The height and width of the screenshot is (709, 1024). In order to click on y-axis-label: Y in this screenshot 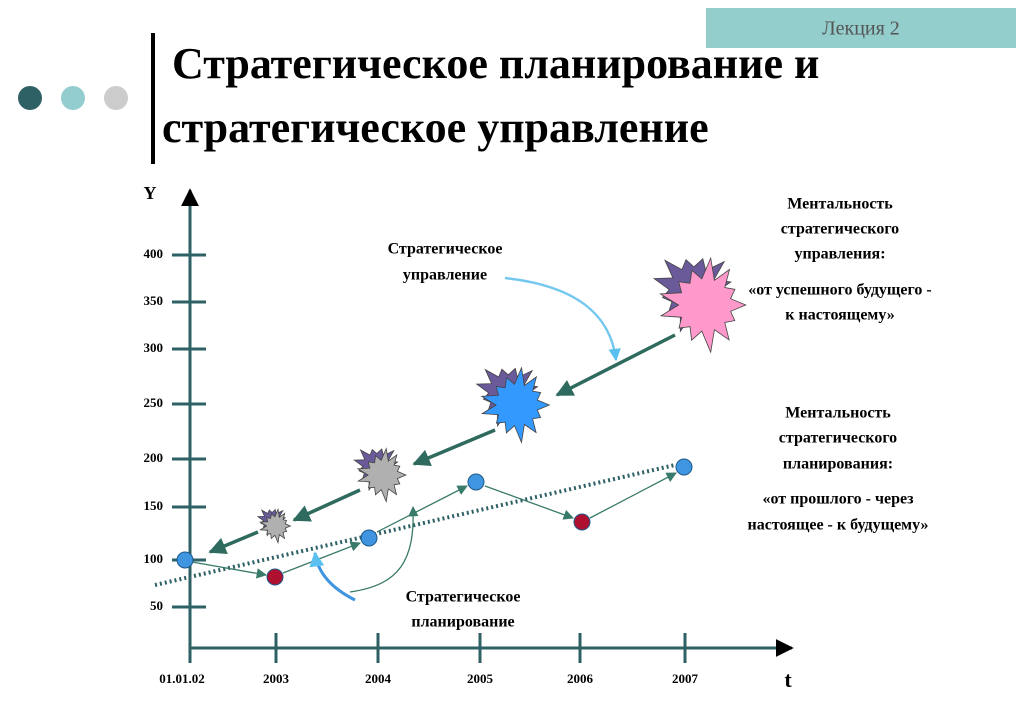, I will do `click(150, 193)`.